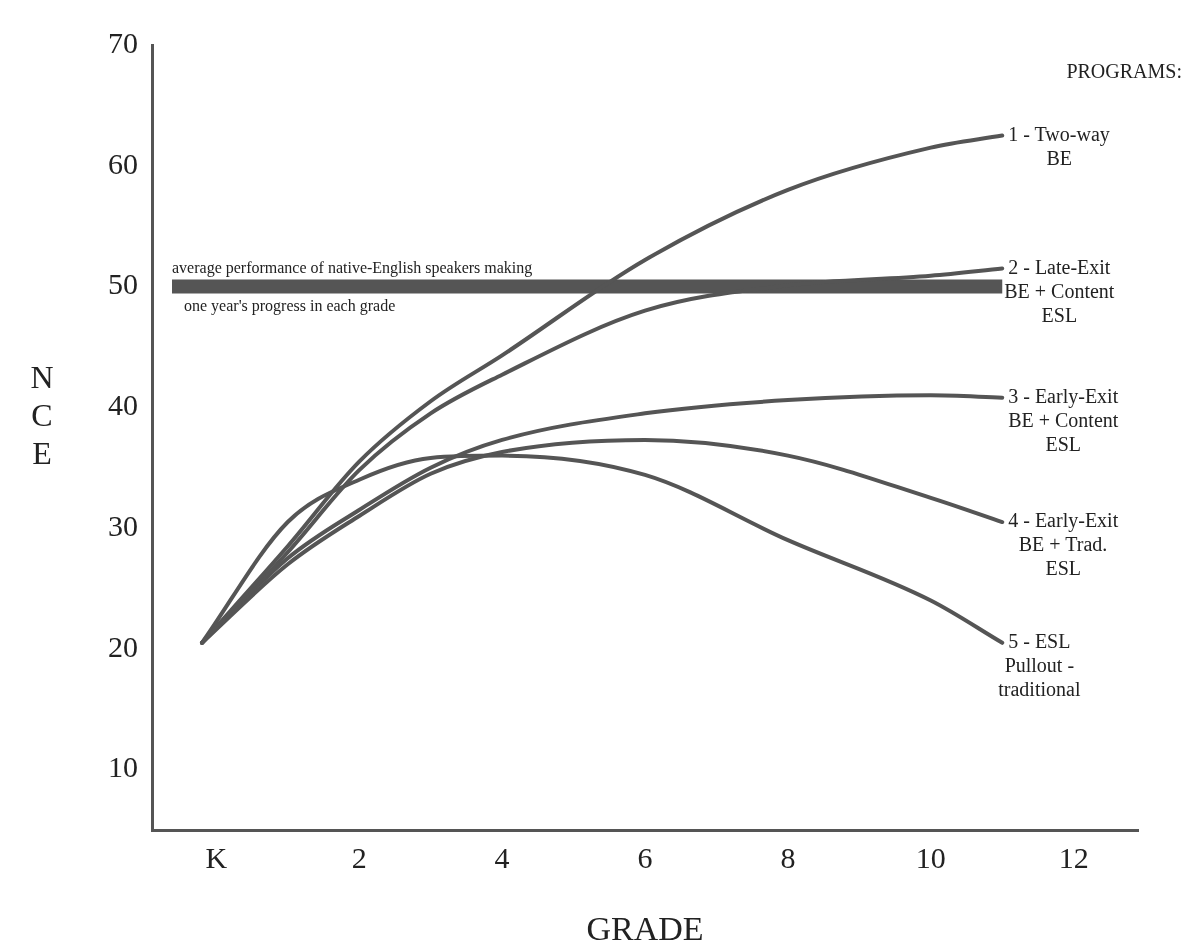 This screenshot has height=951, width=1195. I want to click on y-tick-label: 40, so click(123, 405).